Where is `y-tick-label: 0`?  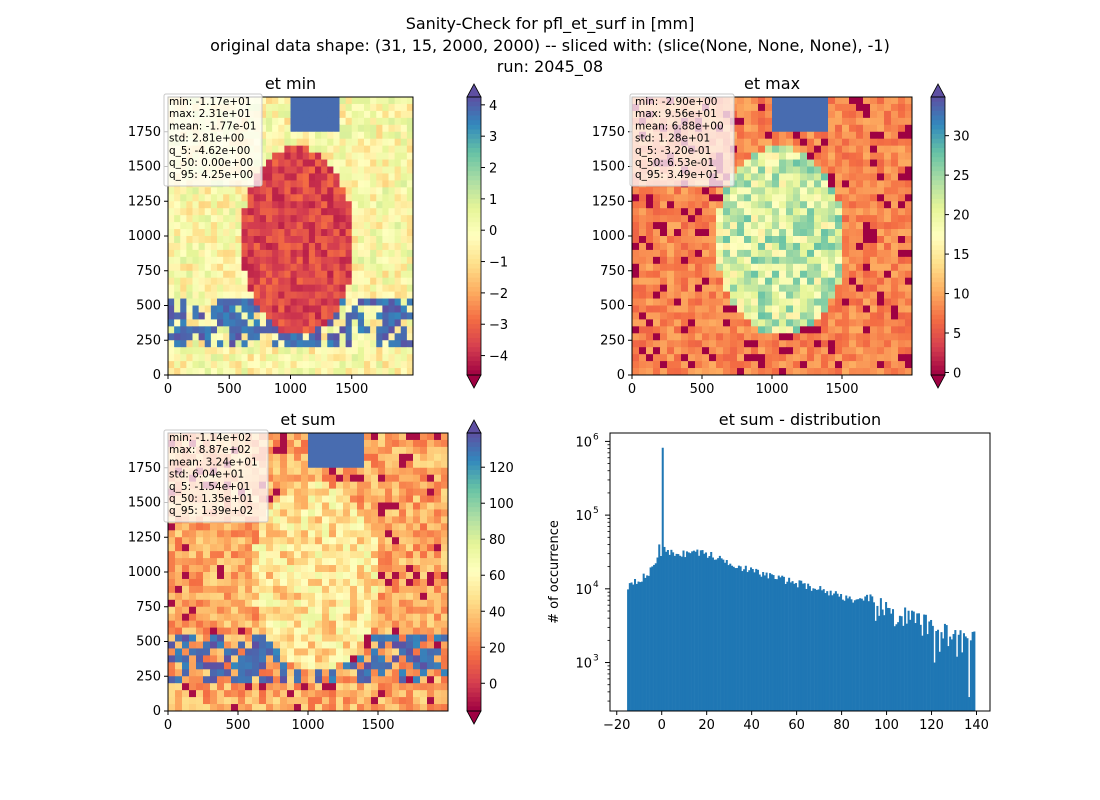 y-tick-label: 0 is located at coordinates (621, 375).